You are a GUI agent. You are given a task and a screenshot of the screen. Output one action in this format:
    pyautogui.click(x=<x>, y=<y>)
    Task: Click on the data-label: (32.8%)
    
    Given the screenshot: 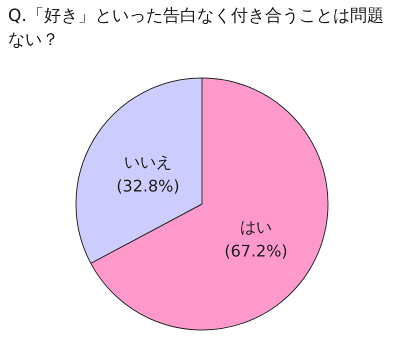 What is the action you would take?
    pyautogui.click(x=148, y=186)
    